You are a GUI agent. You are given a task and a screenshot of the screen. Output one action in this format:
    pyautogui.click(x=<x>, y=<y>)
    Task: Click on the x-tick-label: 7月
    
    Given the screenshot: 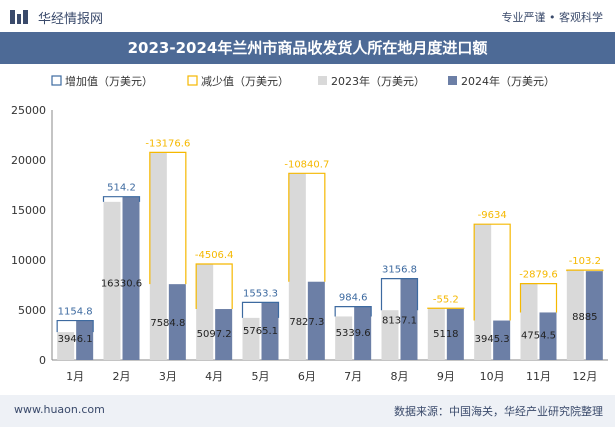 What is the action you would take?
    pyautogui.click(x=353, y=376)
    